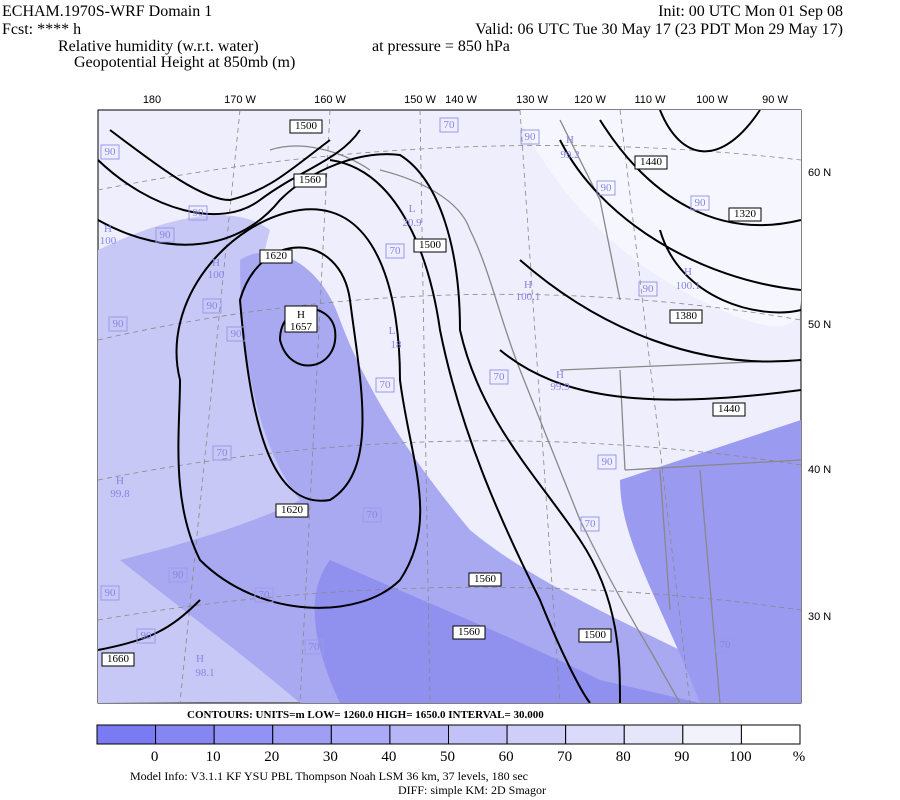  What do you see at coordinates (740, 757) in the screenshot?
I see `colorbar-label: 100` at bounding box center [740, 757].